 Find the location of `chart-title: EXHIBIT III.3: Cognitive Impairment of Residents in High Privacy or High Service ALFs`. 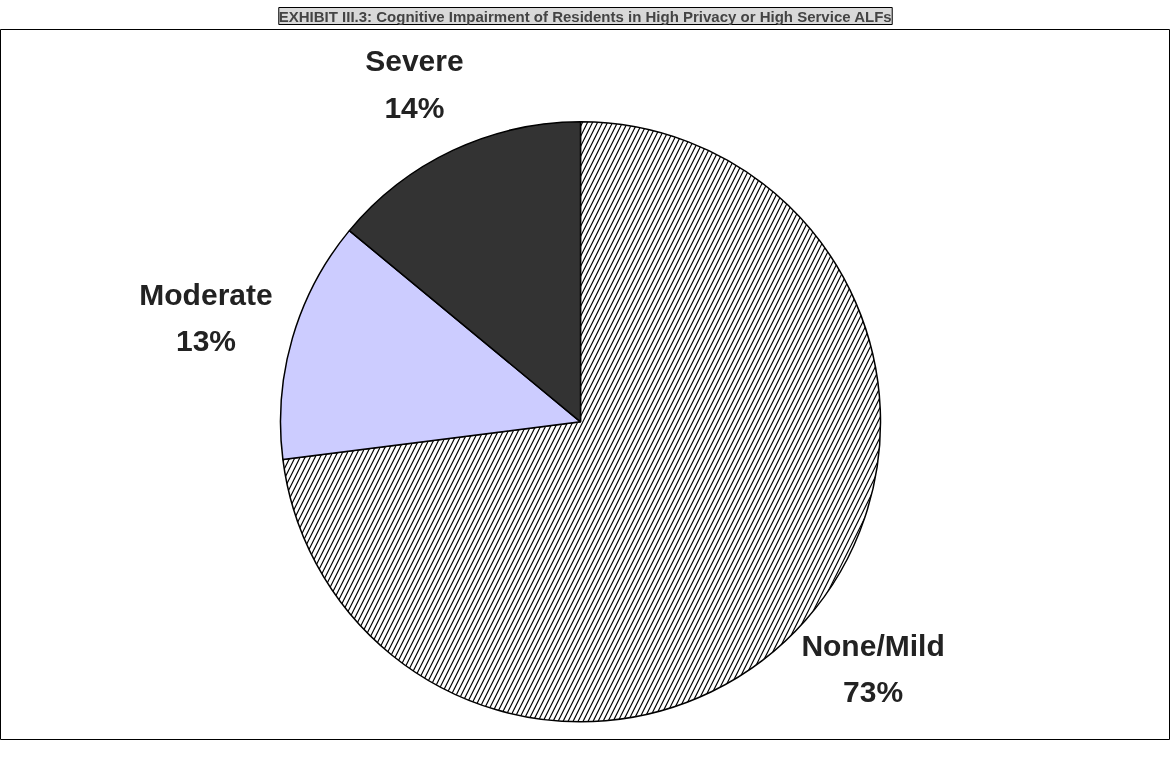

chart-title: EXHIBIT III.3: Cognitive Impairment of Residents in High Privacy or High Service ALFs is located at coordinates (585, 16).